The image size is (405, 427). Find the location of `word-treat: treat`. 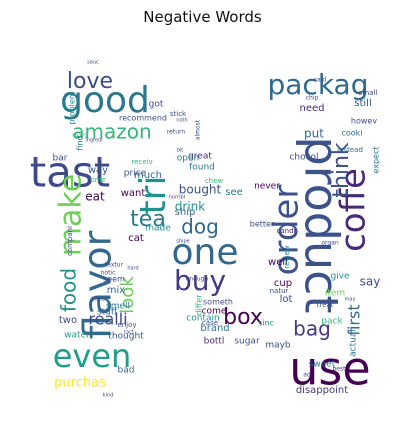

word-treat: treat is located at coordinates (325, 305).